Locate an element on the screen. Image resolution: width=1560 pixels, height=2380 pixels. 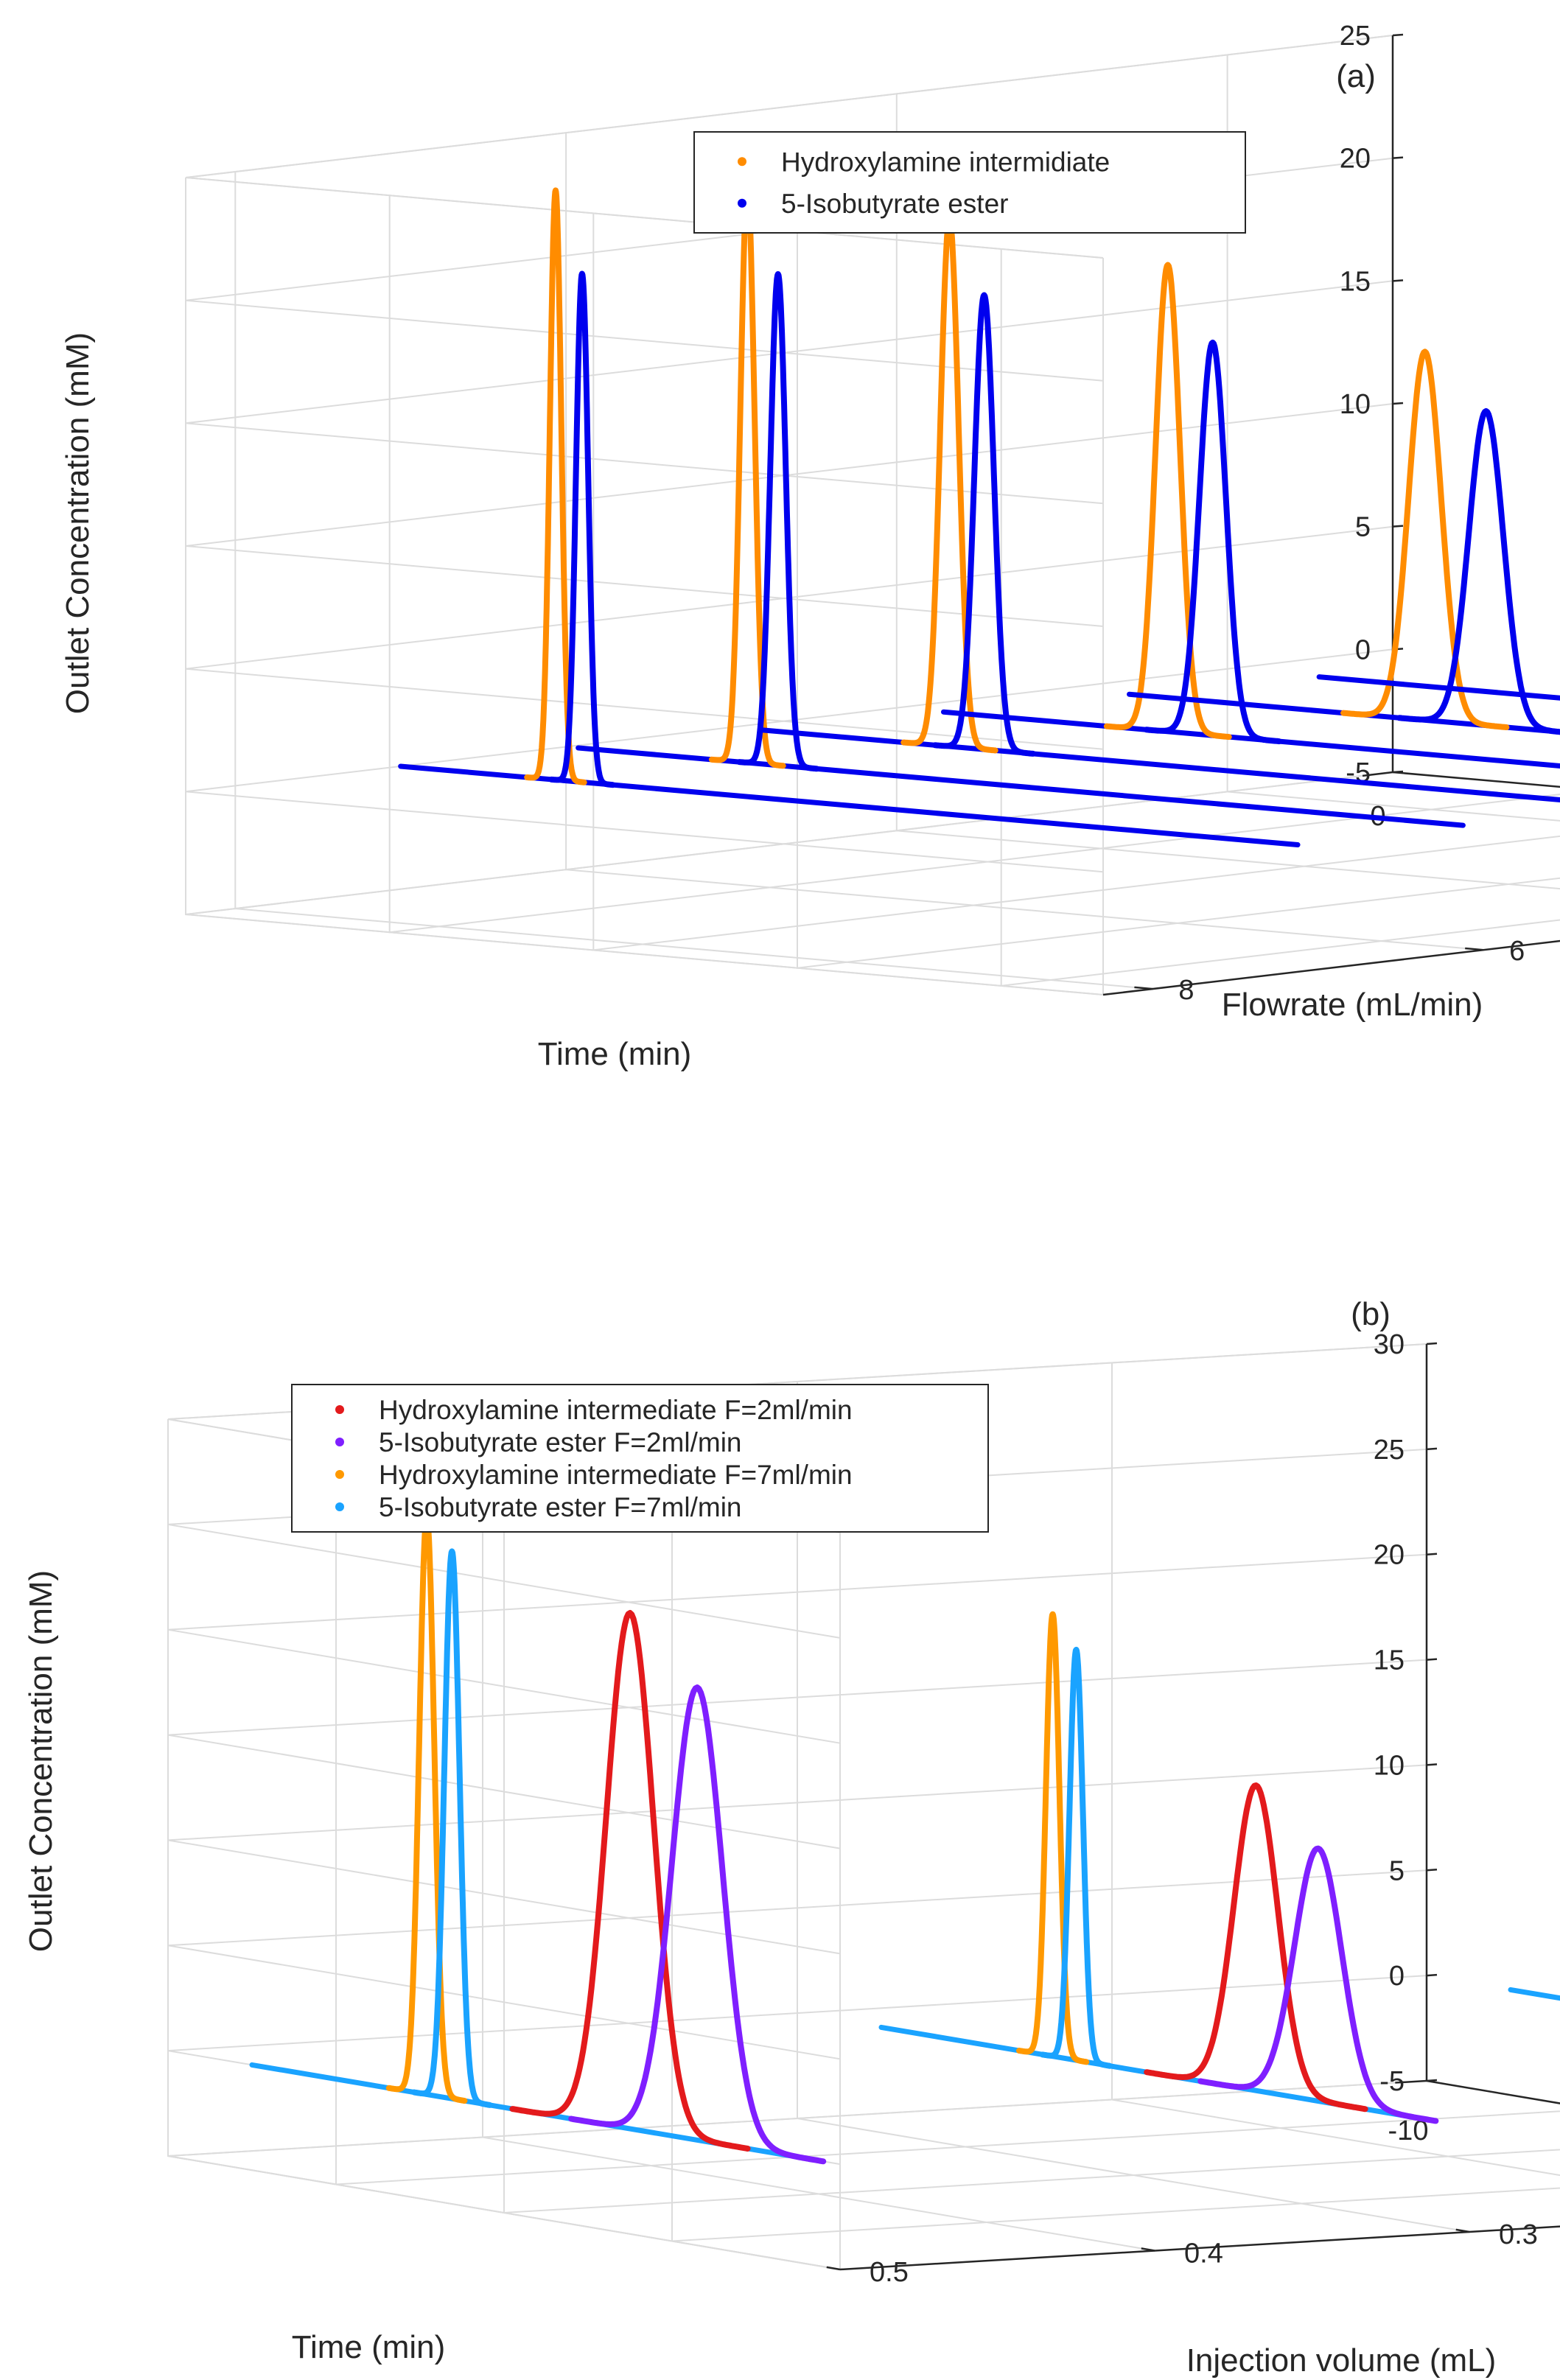
legend-entry-label: 5-Isobutyrate ester is located at coordinates (895, 204).